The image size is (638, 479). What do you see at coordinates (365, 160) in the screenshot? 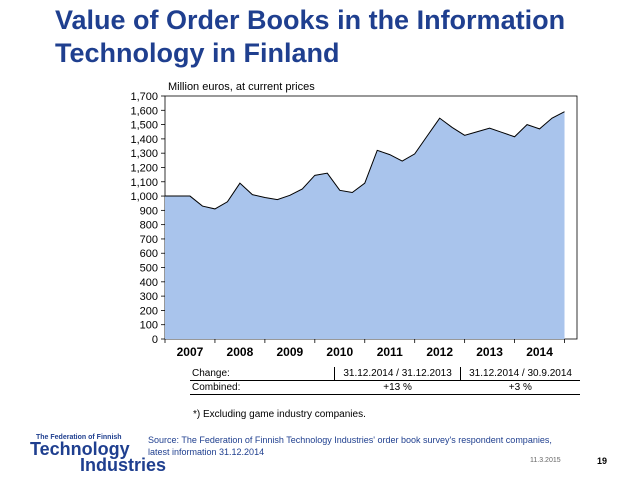
I see `order-book-line` at bounding box center [365, 160].